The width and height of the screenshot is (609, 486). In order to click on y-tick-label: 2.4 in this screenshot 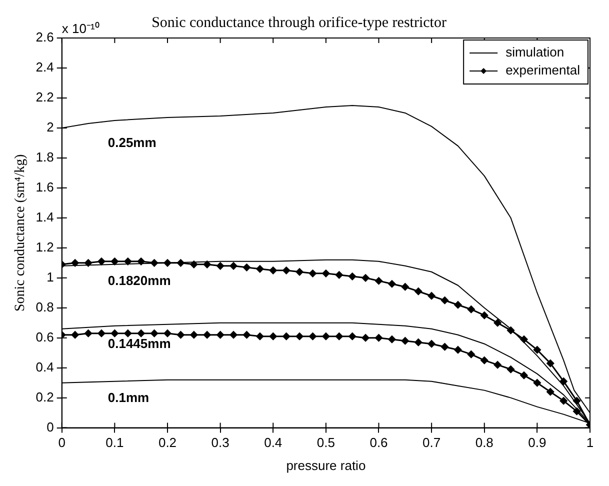, I will do `click(45, 67)`.